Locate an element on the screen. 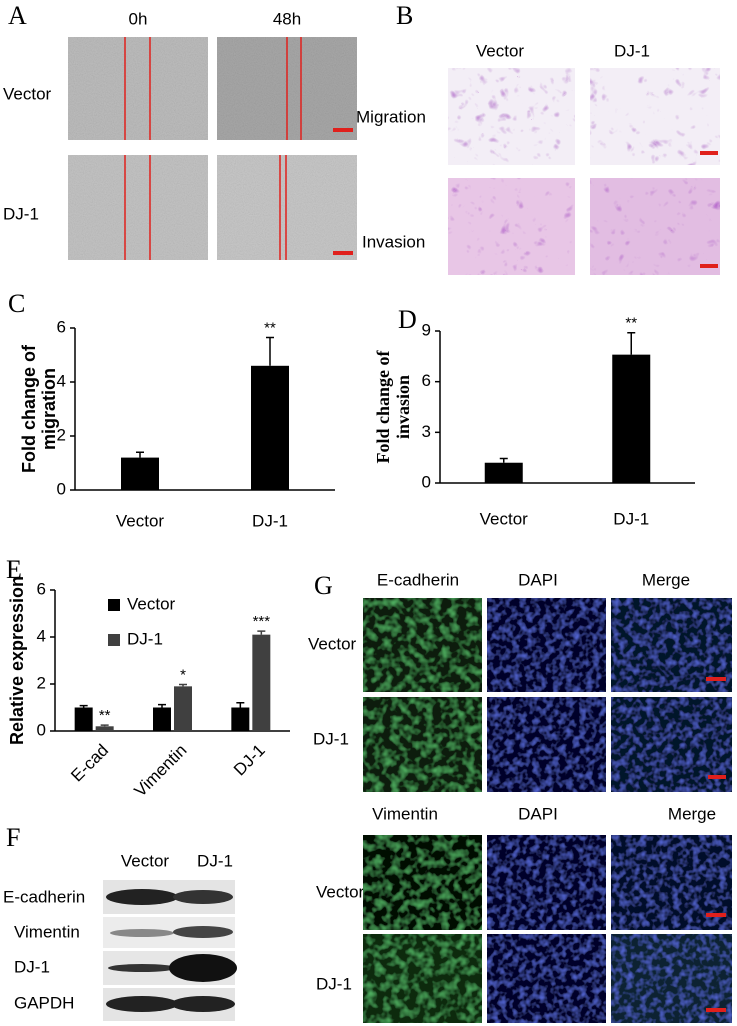  row-label: GAPDH is located at coordinates (44, 1002).